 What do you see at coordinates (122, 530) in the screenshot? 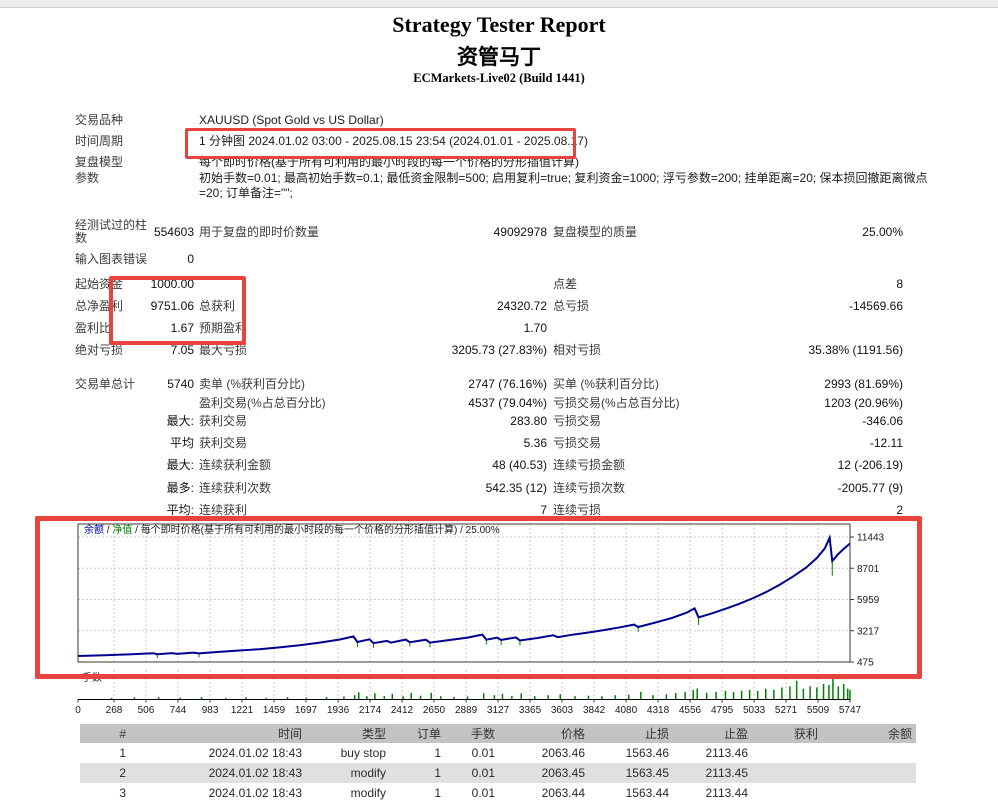
I see `legend-equity-label: 净值` at bounding box center [122, 530].